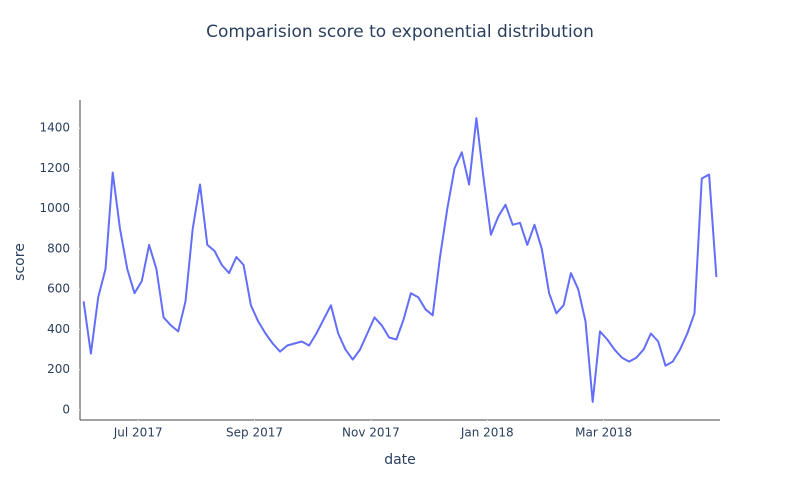  What do you see at coordinates (54, 168) in the screenshot?
I see `y-tick-label: 1200` at bounding box center [54, 168].